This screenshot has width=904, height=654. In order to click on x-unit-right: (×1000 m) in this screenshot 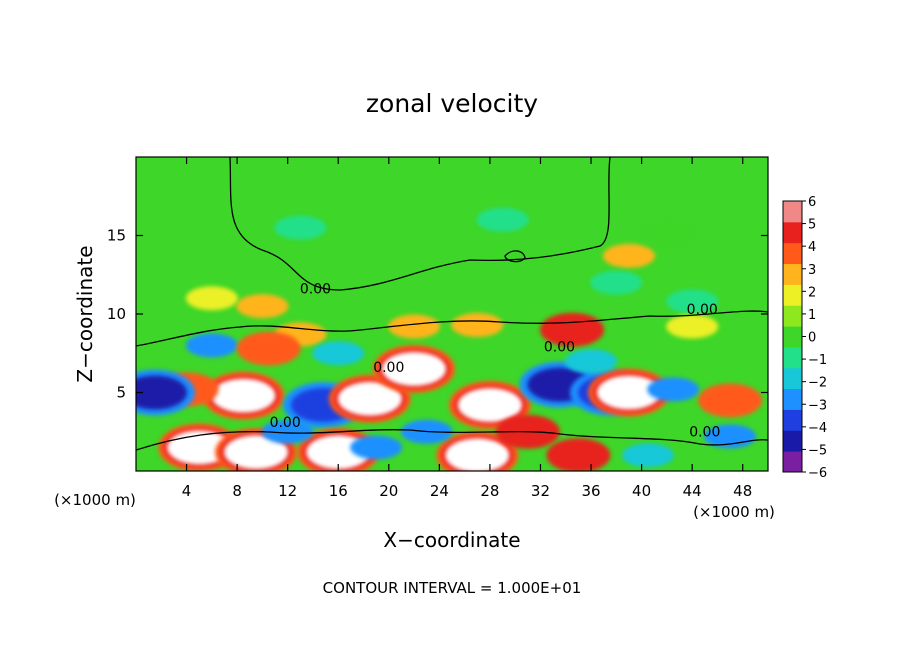, I will do `click(734, 512)`.